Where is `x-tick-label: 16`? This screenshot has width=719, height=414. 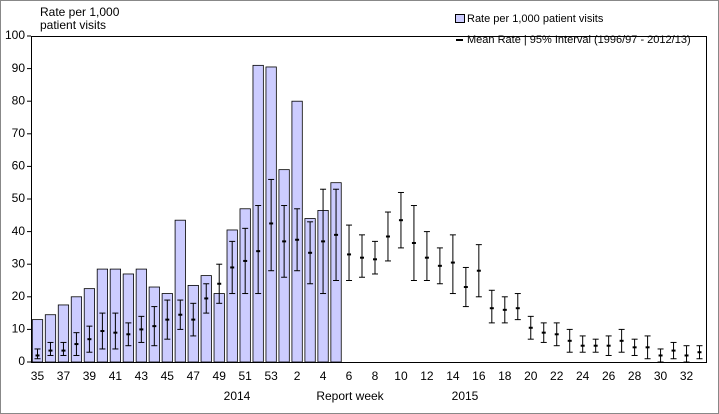 x-tick-label: 16 is located at coordinates (479, 376).